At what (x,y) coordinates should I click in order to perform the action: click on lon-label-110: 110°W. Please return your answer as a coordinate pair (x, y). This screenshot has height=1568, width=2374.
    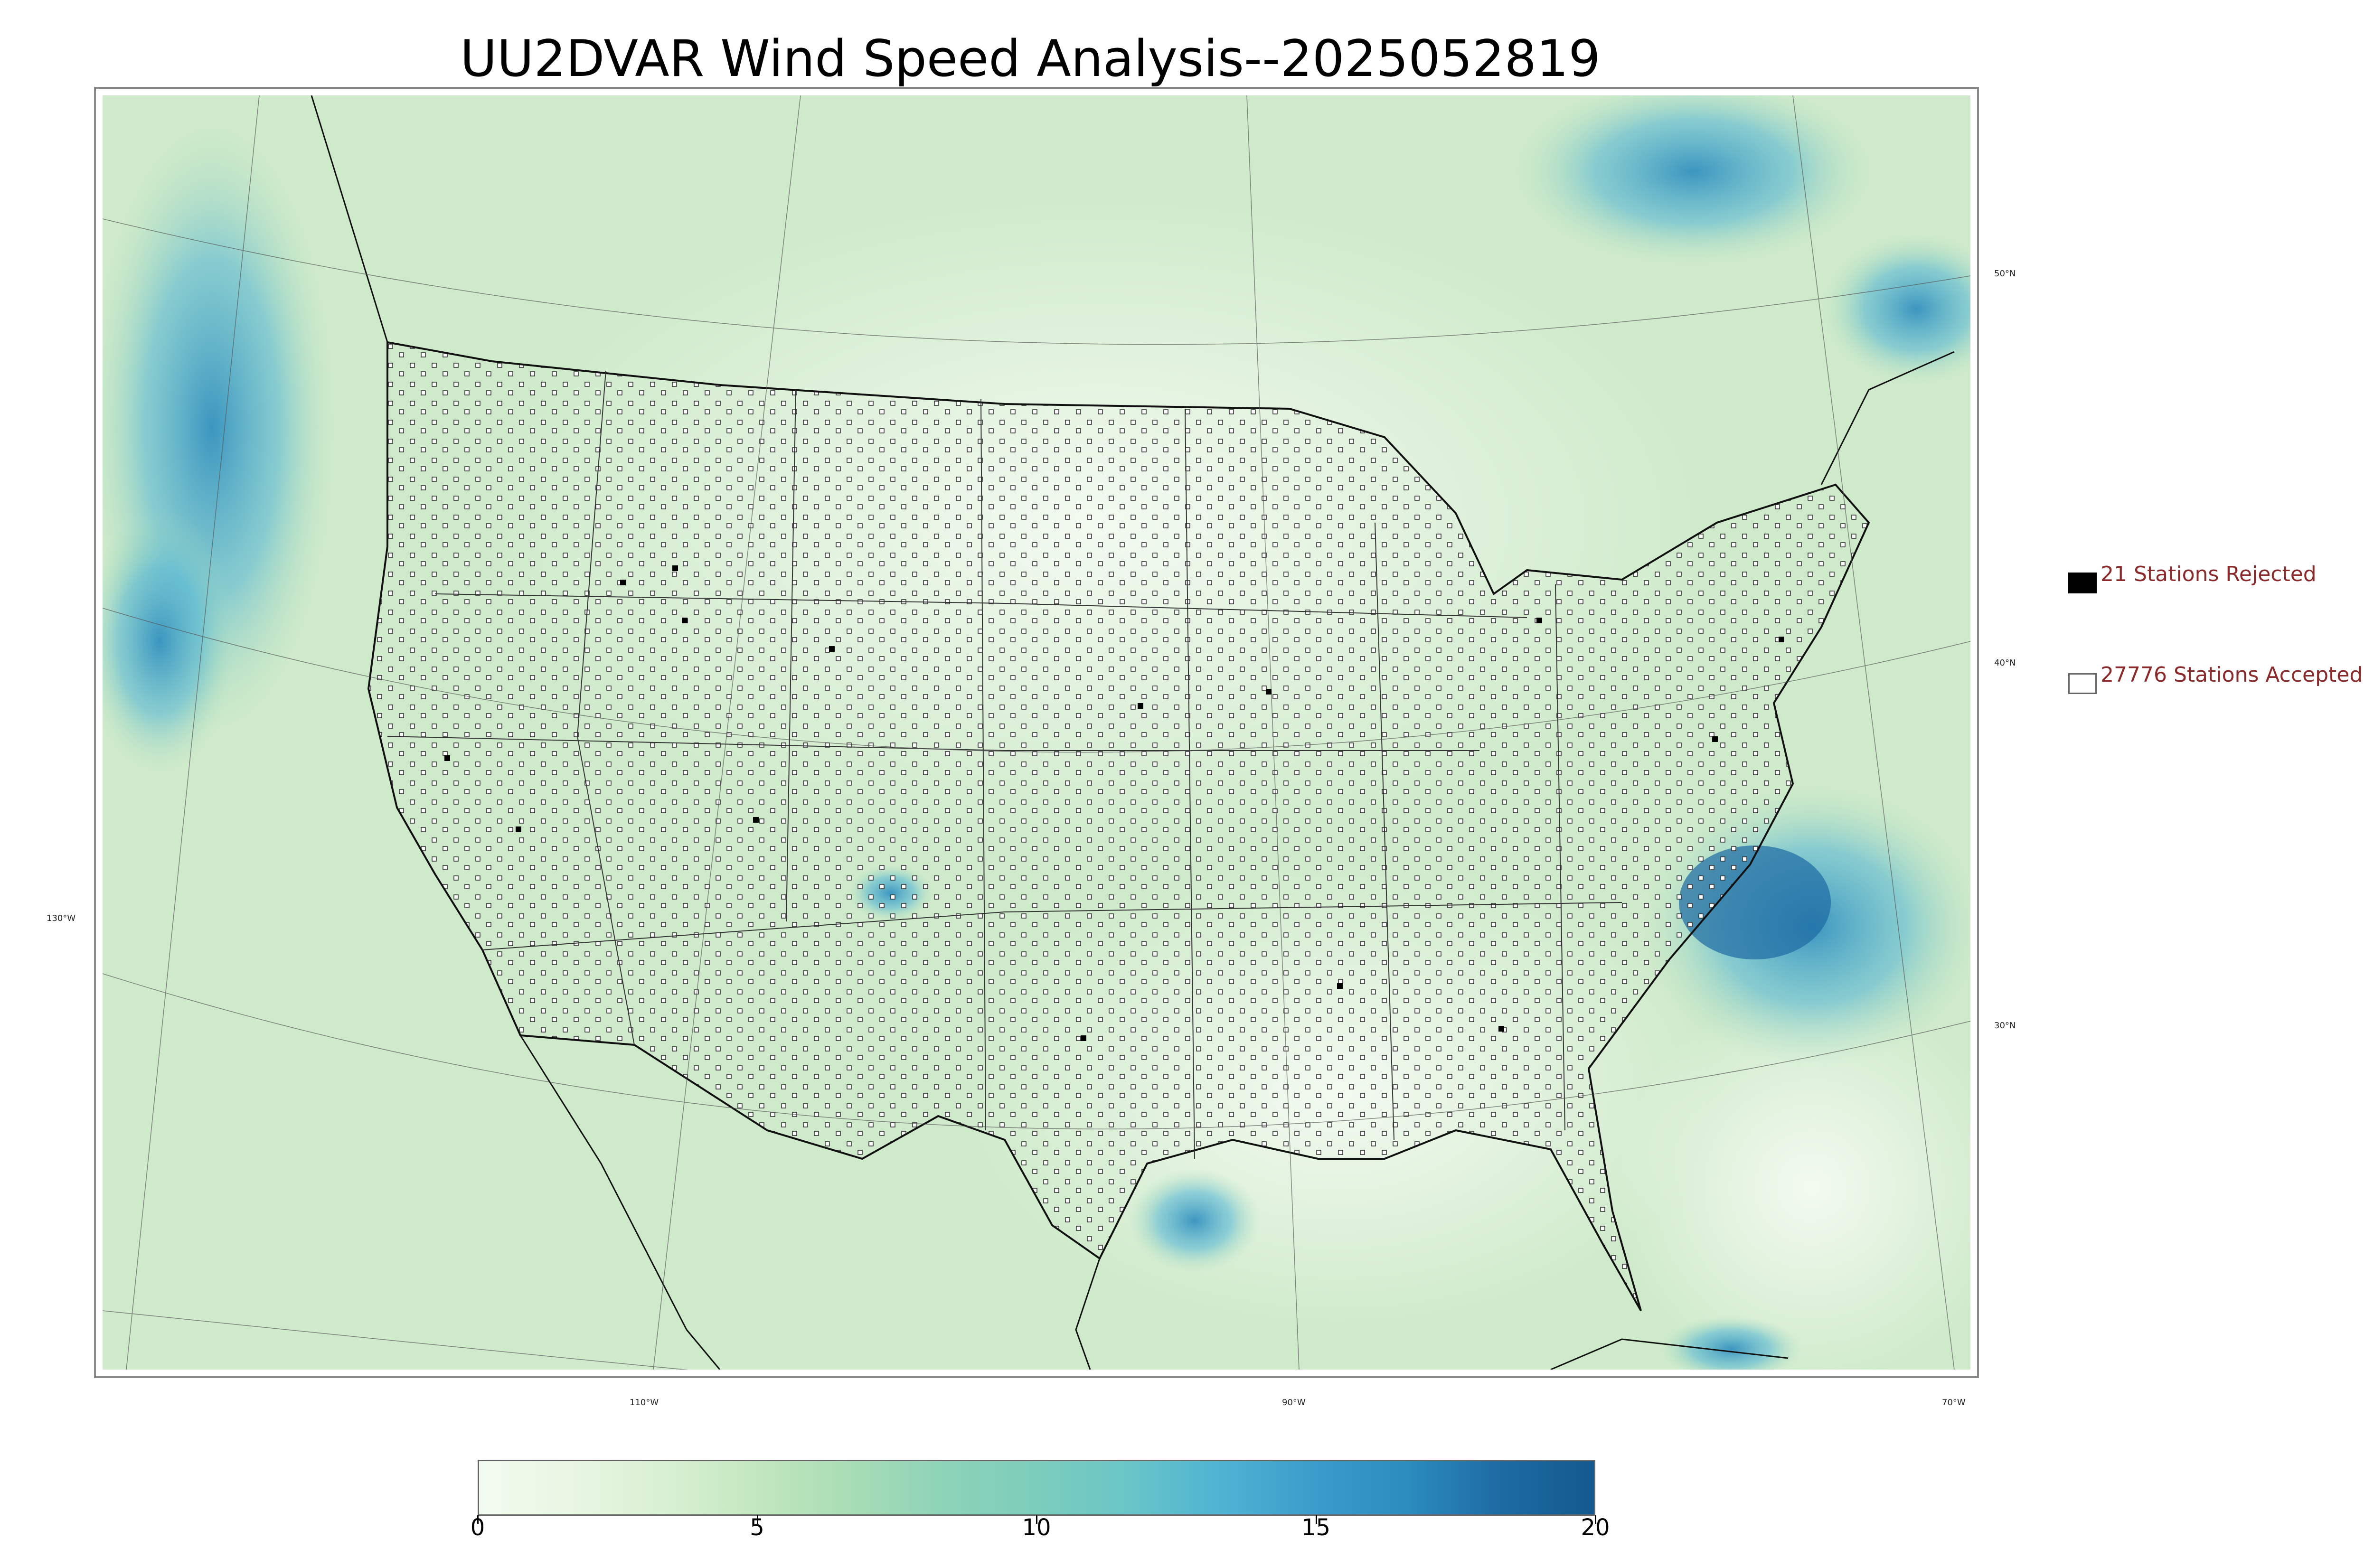
    Looking at the image, I should click on (644, 1403).